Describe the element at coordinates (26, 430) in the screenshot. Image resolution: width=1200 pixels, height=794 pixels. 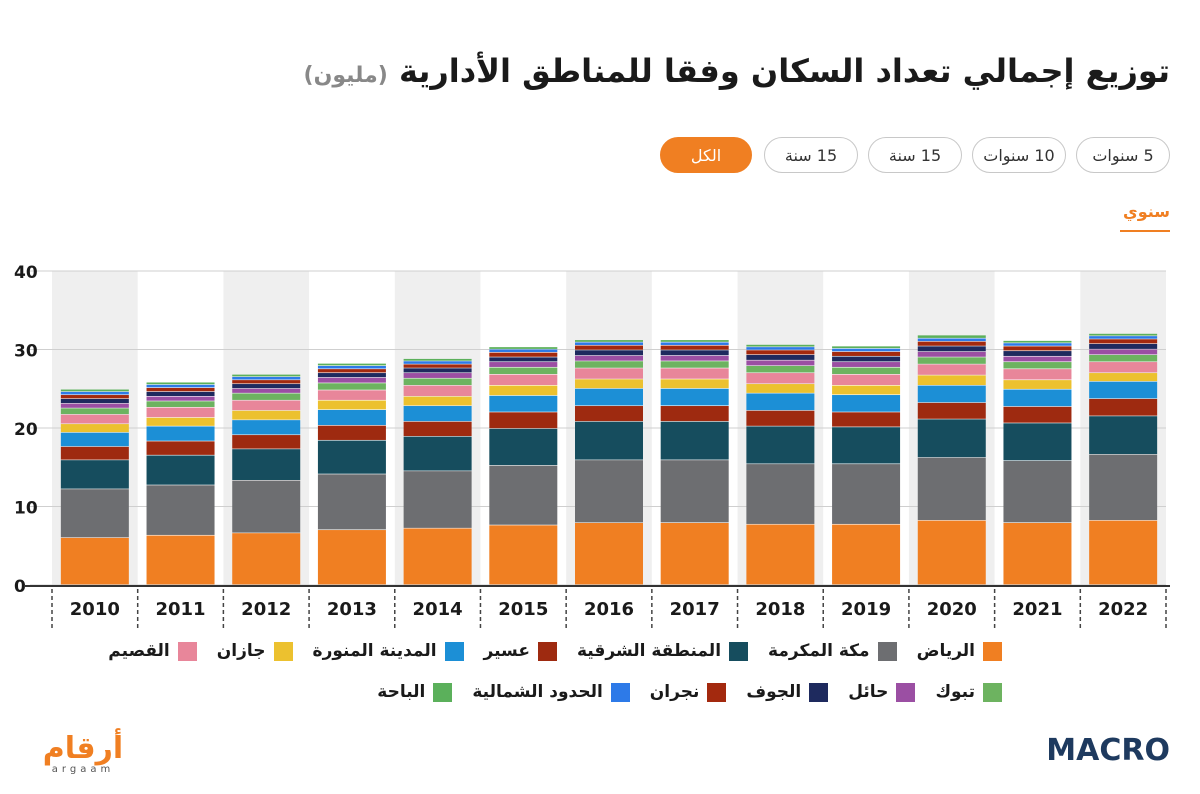
I see `y-tick-label: 20` at that location.